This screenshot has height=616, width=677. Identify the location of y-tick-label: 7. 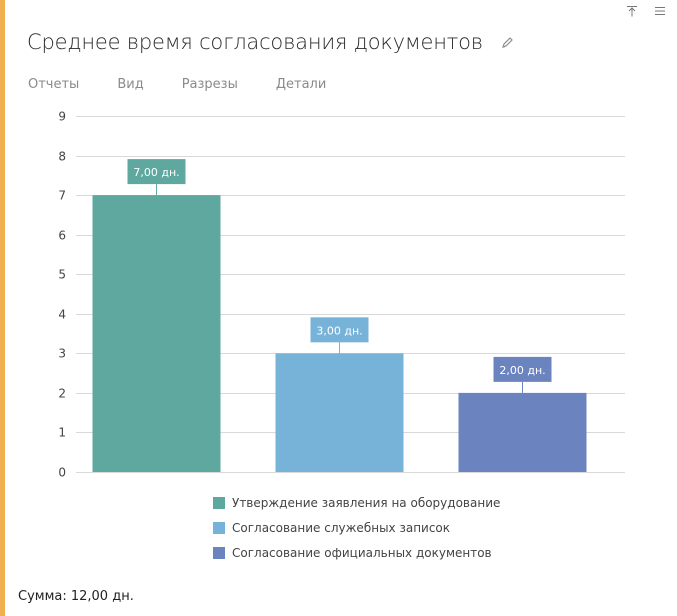
(62, 196).